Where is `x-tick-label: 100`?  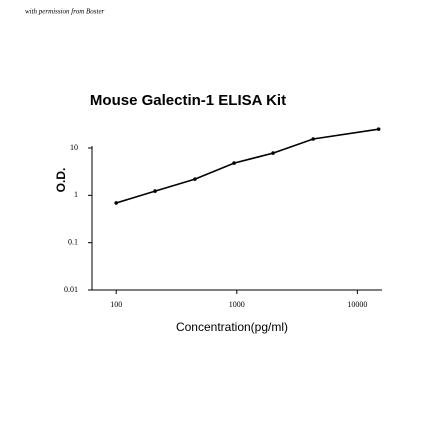 x-tick-label: 100 is located at coordinates (116, 304).